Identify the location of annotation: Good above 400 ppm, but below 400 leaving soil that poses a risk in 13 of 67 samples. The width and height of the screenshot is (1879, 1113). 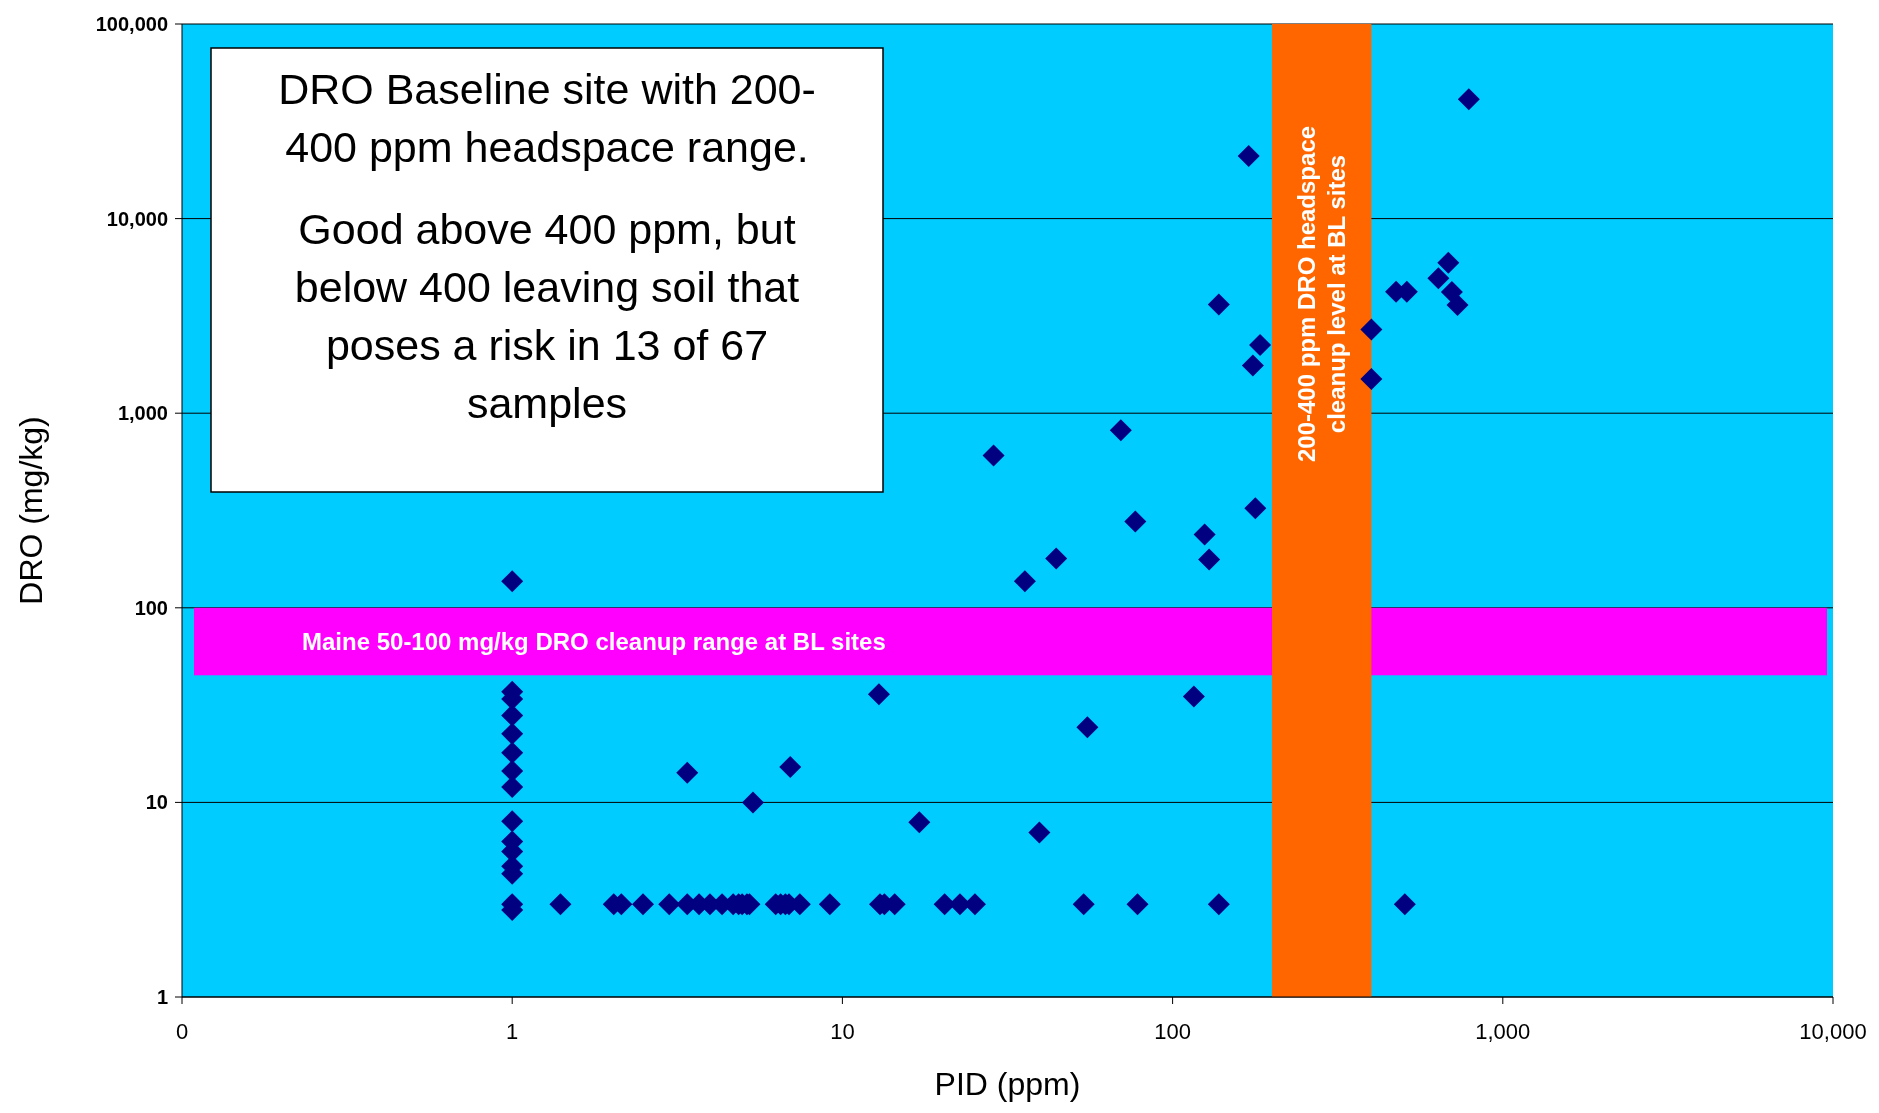
(547, 316).